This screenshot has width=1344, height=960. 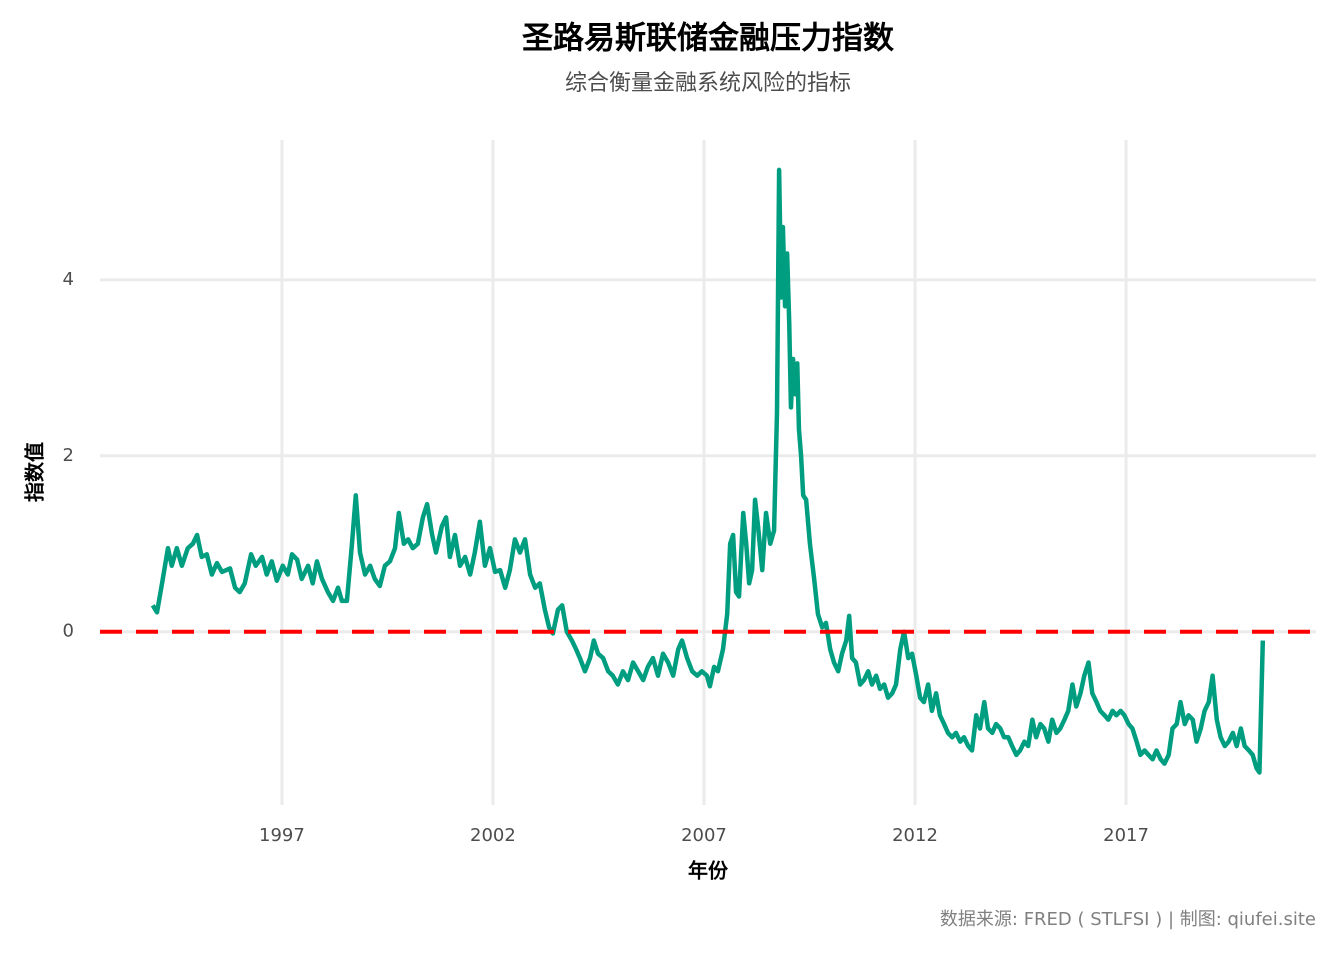 I want to click on y-tick-label: 2, so click(x=68, y=455).